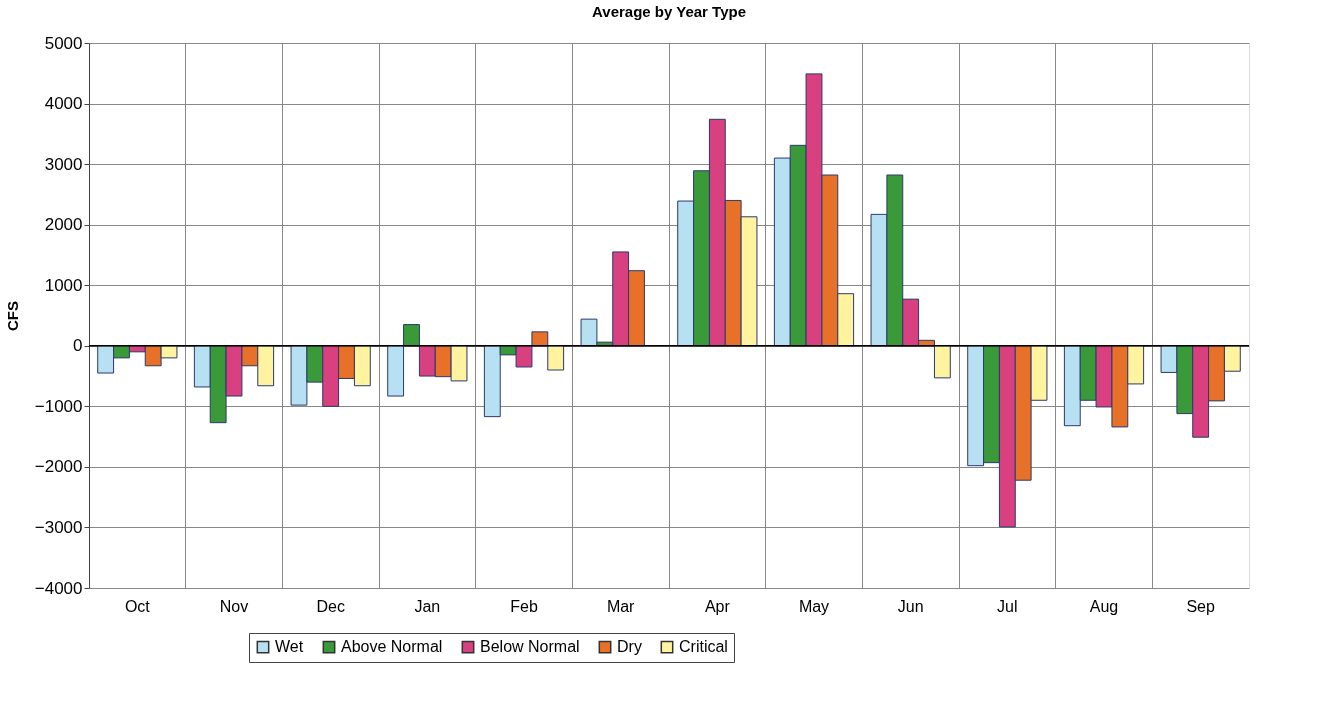 Image resolution: width=1328 pixels, height=719 pixels. Describe the element at coordinates (530, 647) in the screenshot. I see `legend-label: Below Normal` at that location.